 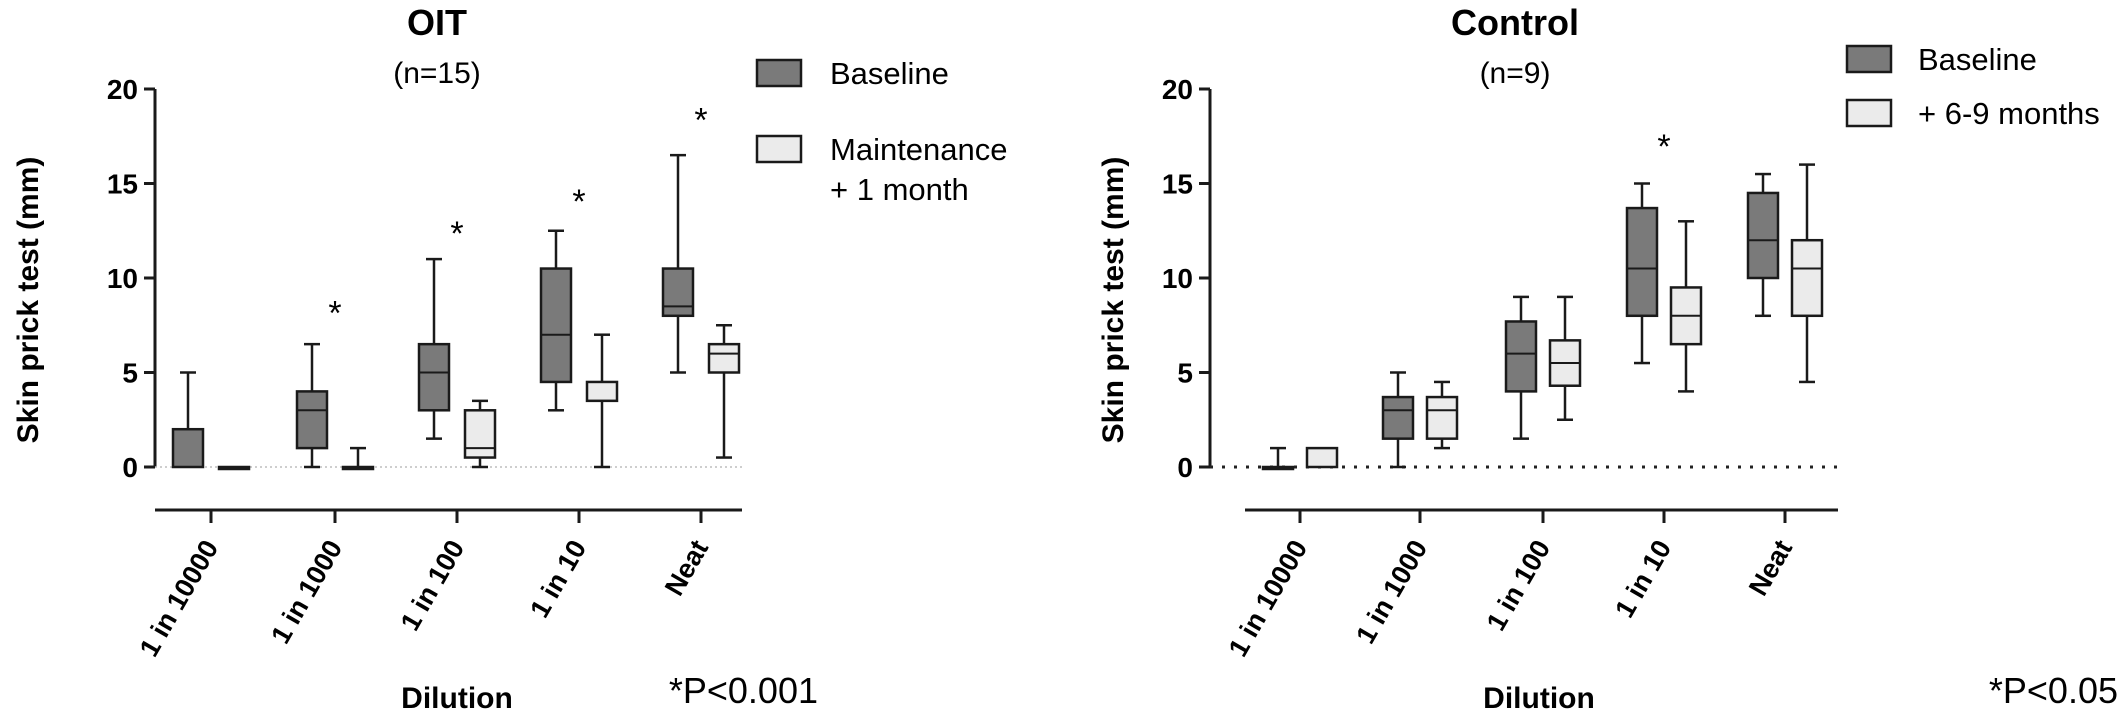 What do you see at coordinates (700, 121) in the screenshot?
I see `significance-star-neat: *` at bounding box center [700, 121].